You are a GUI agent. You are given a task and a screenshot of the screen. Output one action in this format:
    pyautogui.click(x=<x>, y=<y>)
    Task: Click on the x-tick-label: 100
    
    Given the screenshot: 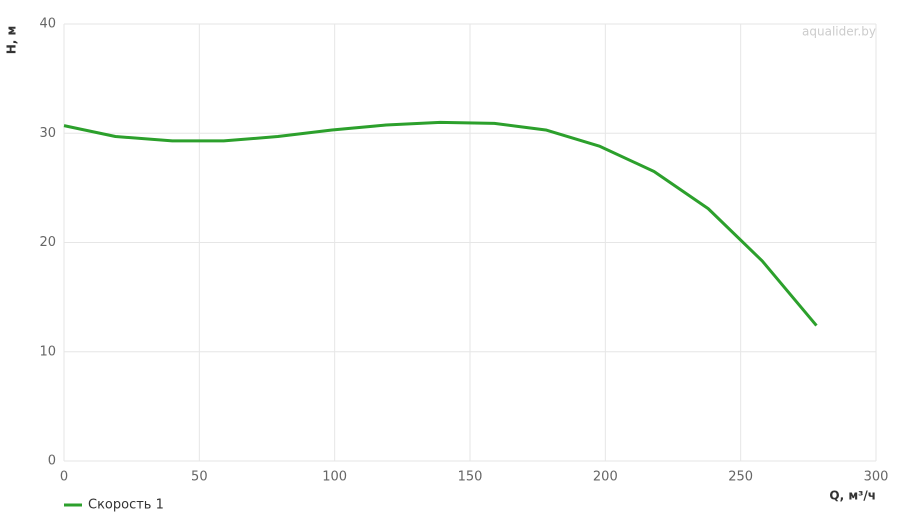 What is the action you would take?
    pyautogui.click(x=334, y=477)
    